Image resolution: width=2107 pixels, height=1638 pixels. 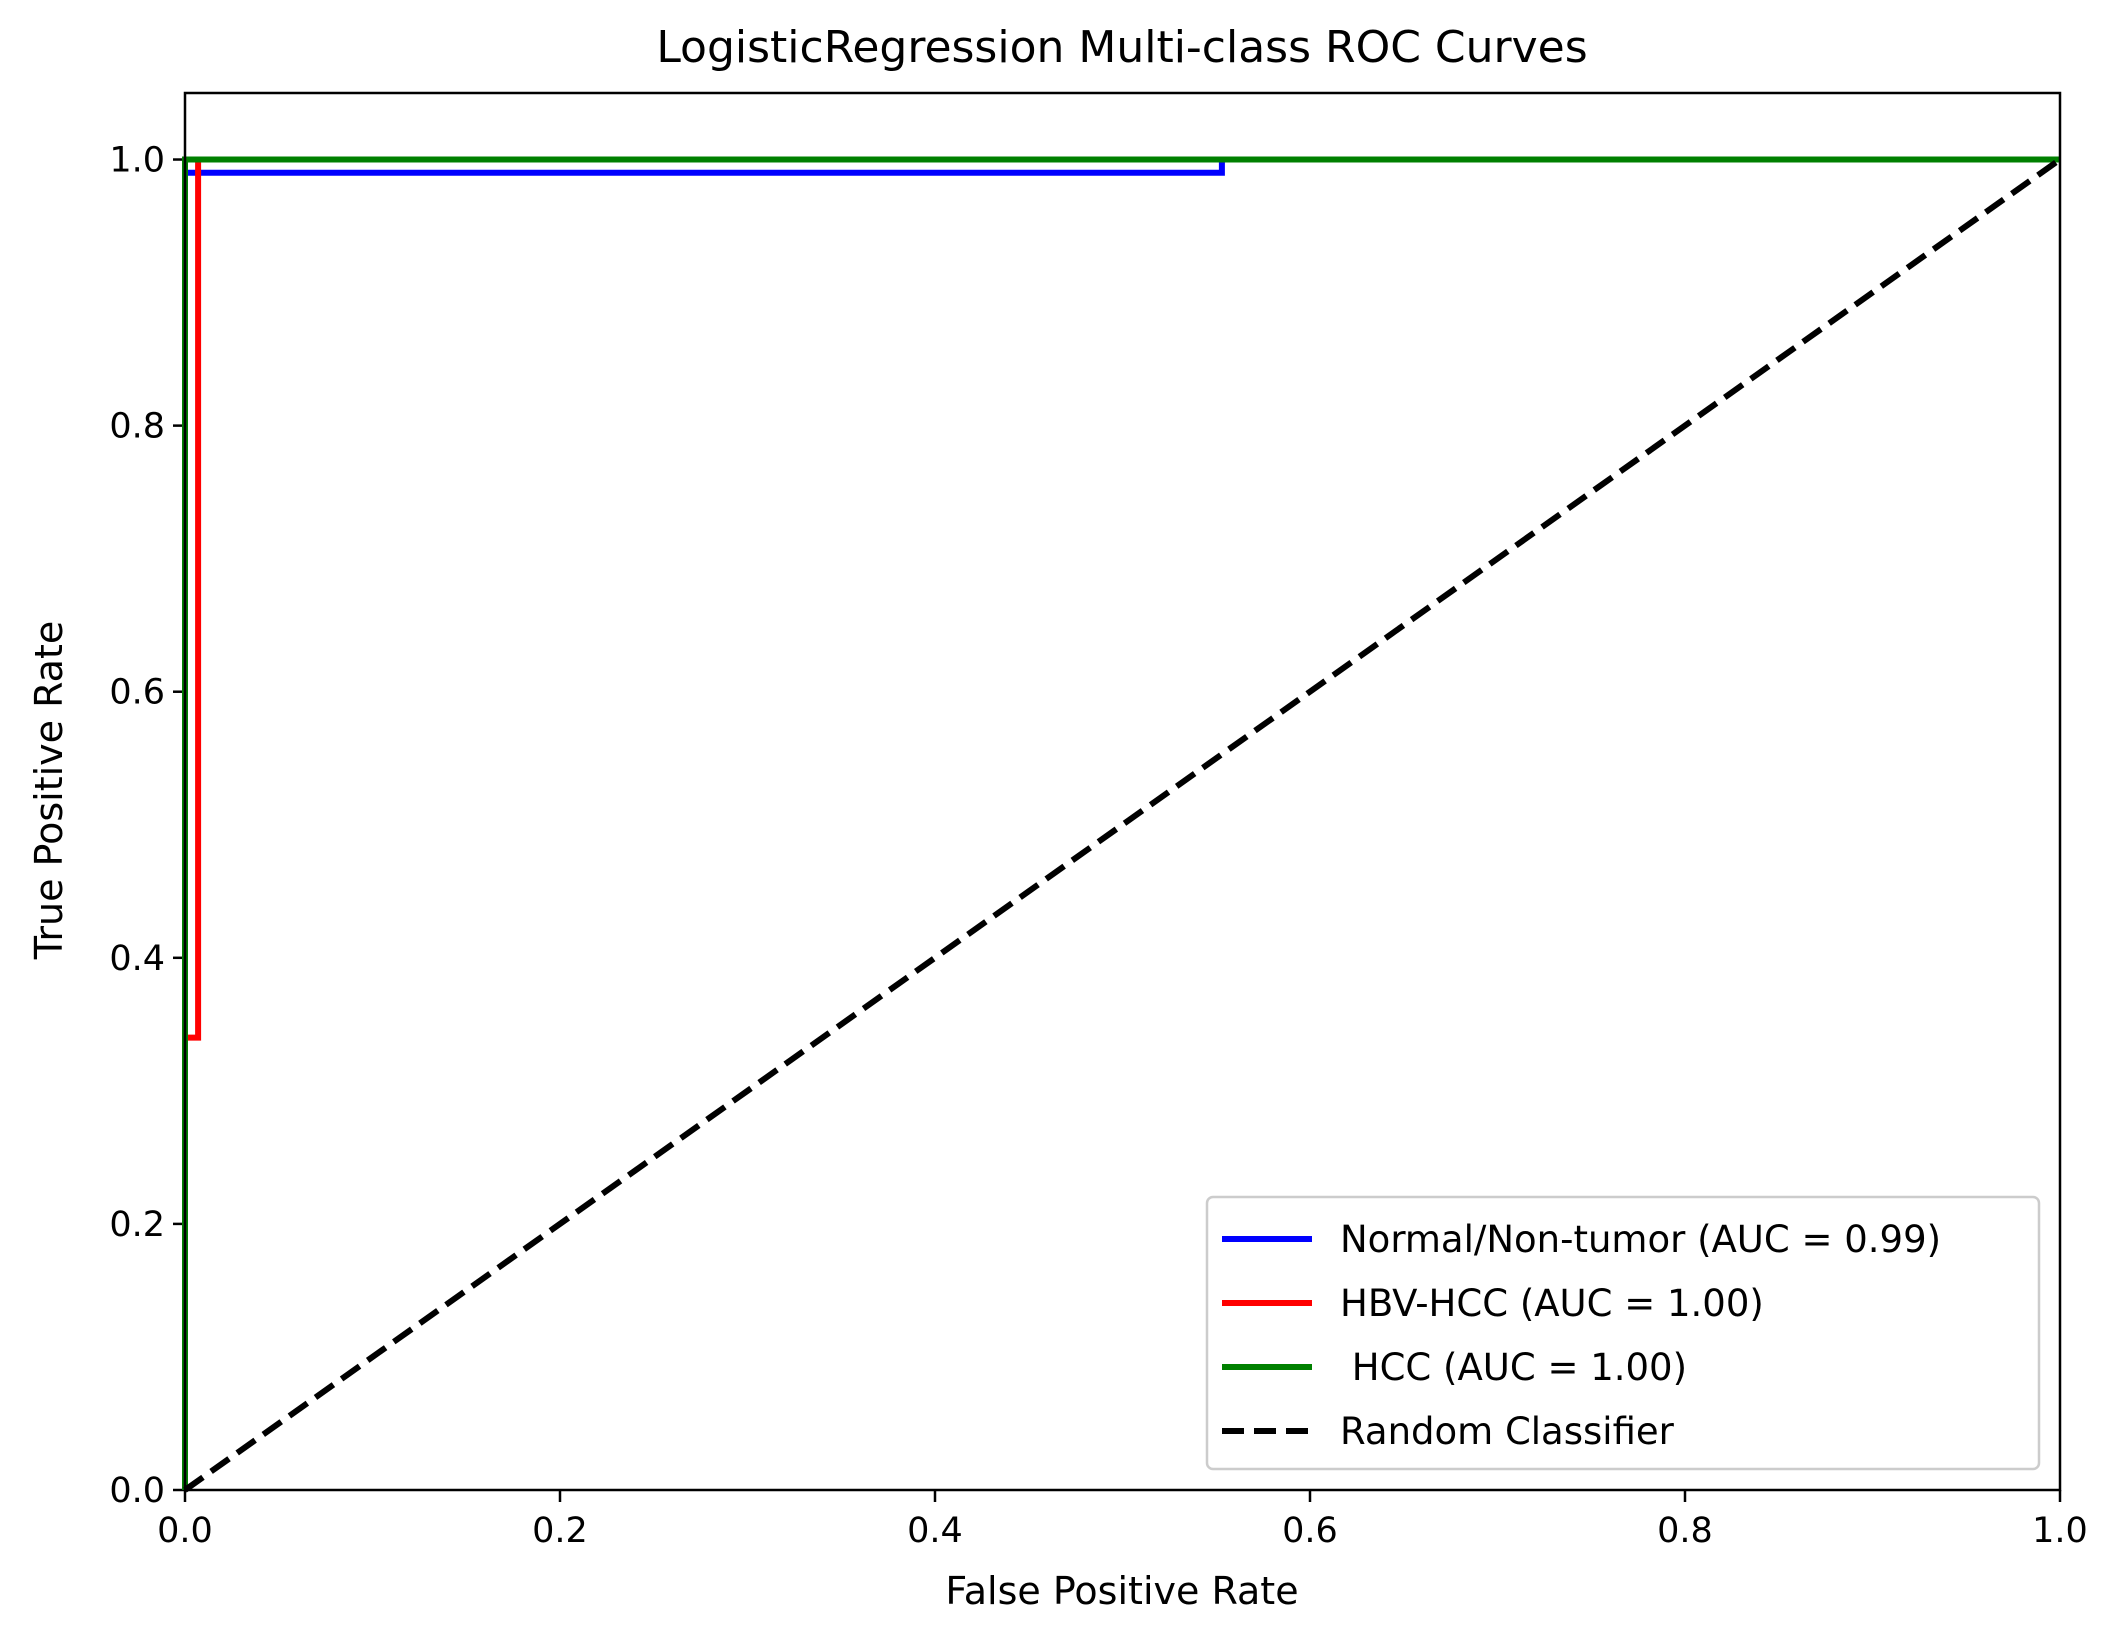 What do you see at coordinates (935, 1531) in the screenshot?
I see `x-tick-label: 0.4` at bounding box center [935, 1531].